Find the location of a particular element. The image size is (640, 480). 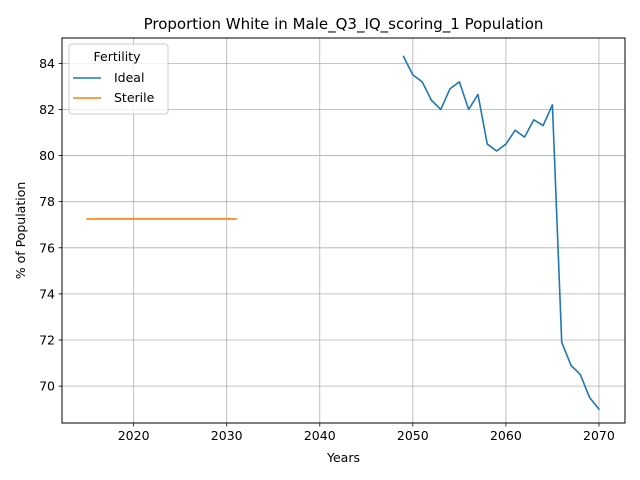

y-tick-label: 74 is located at coordinates (47, 293).